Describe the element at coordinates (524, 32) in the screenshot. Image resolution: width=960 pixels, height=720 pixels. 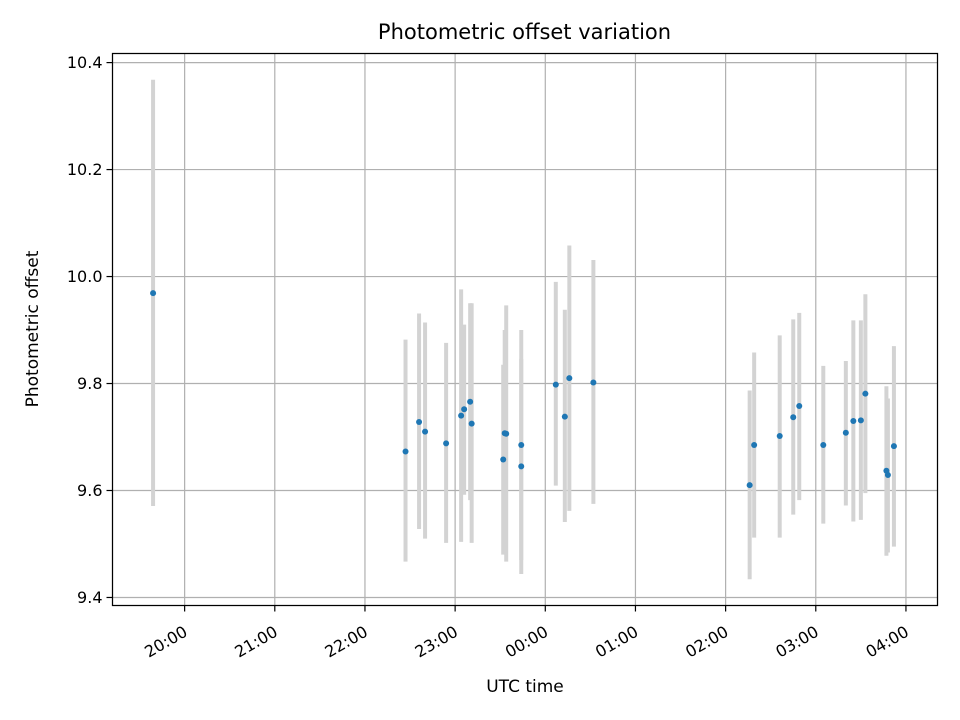
I see `chart-title: Photometric offset variation` at that location.